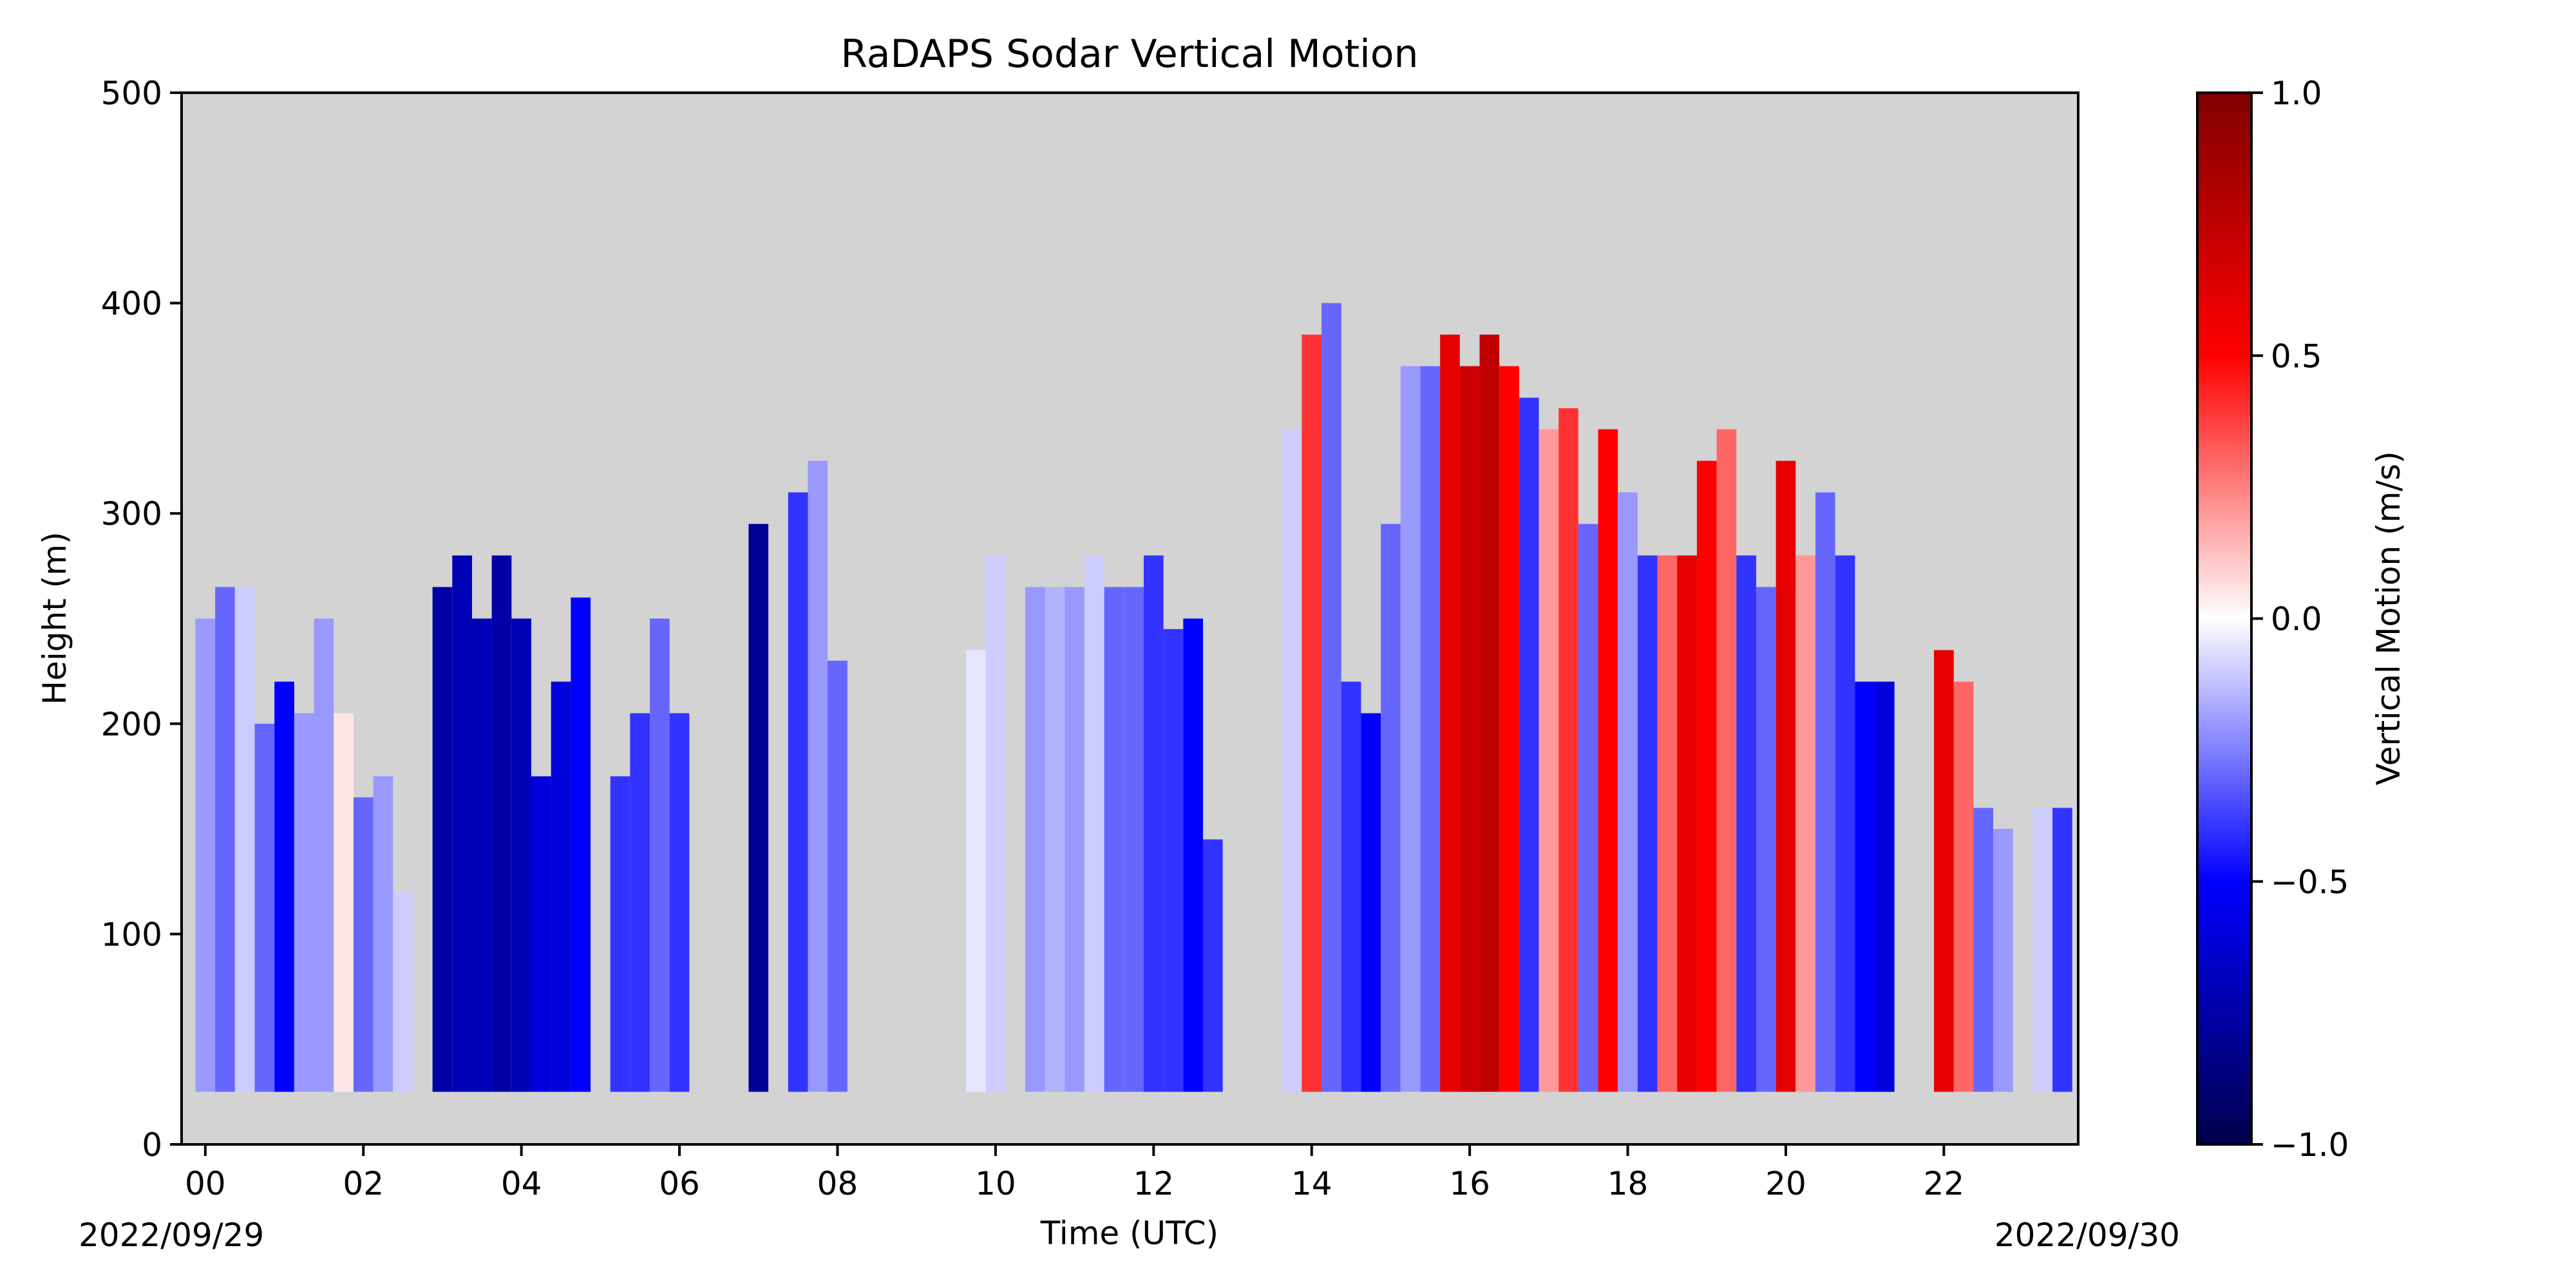  What do you see at coordinates (54, 619) in the screenshot?
I see `y-axis-label: Height (m)` at bounding box center [54, 619].